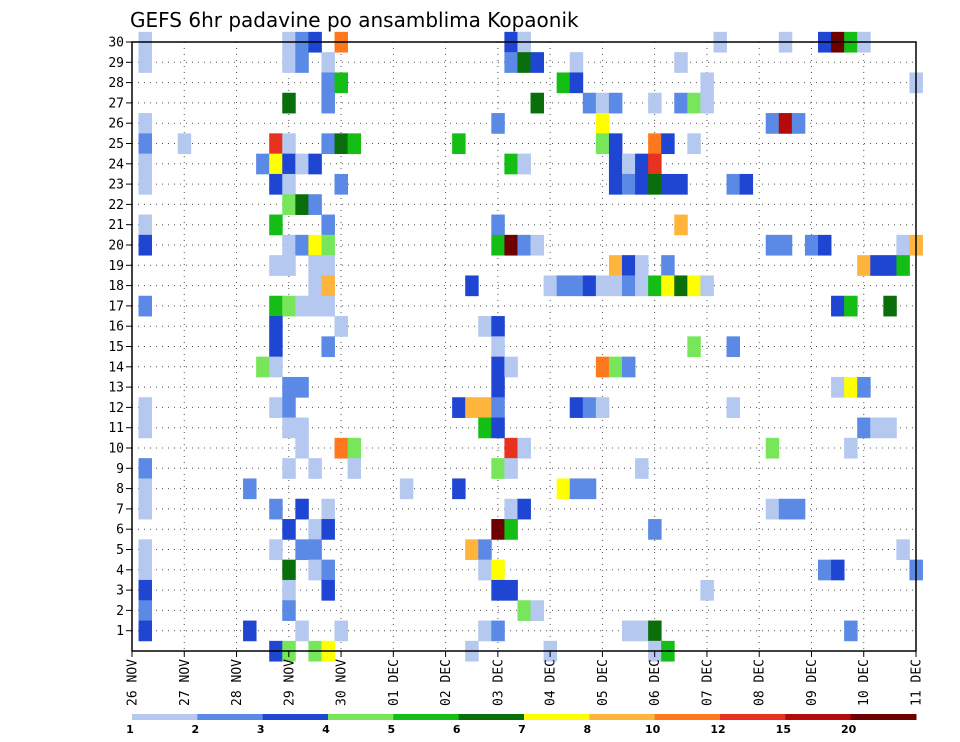 This screenshot has height=742, width=960. What do you see at coordinates (392, 729) in the screenshot?
I see `legend-label: 5` at bounding box center [392, 729].